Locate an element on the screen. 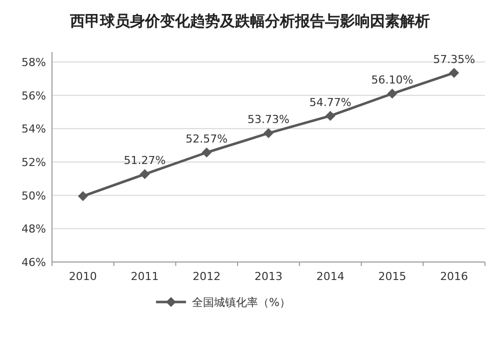 This screenshot has height=362, width=500. x-tick-label: 2010 is located at coordinates (82, 276).